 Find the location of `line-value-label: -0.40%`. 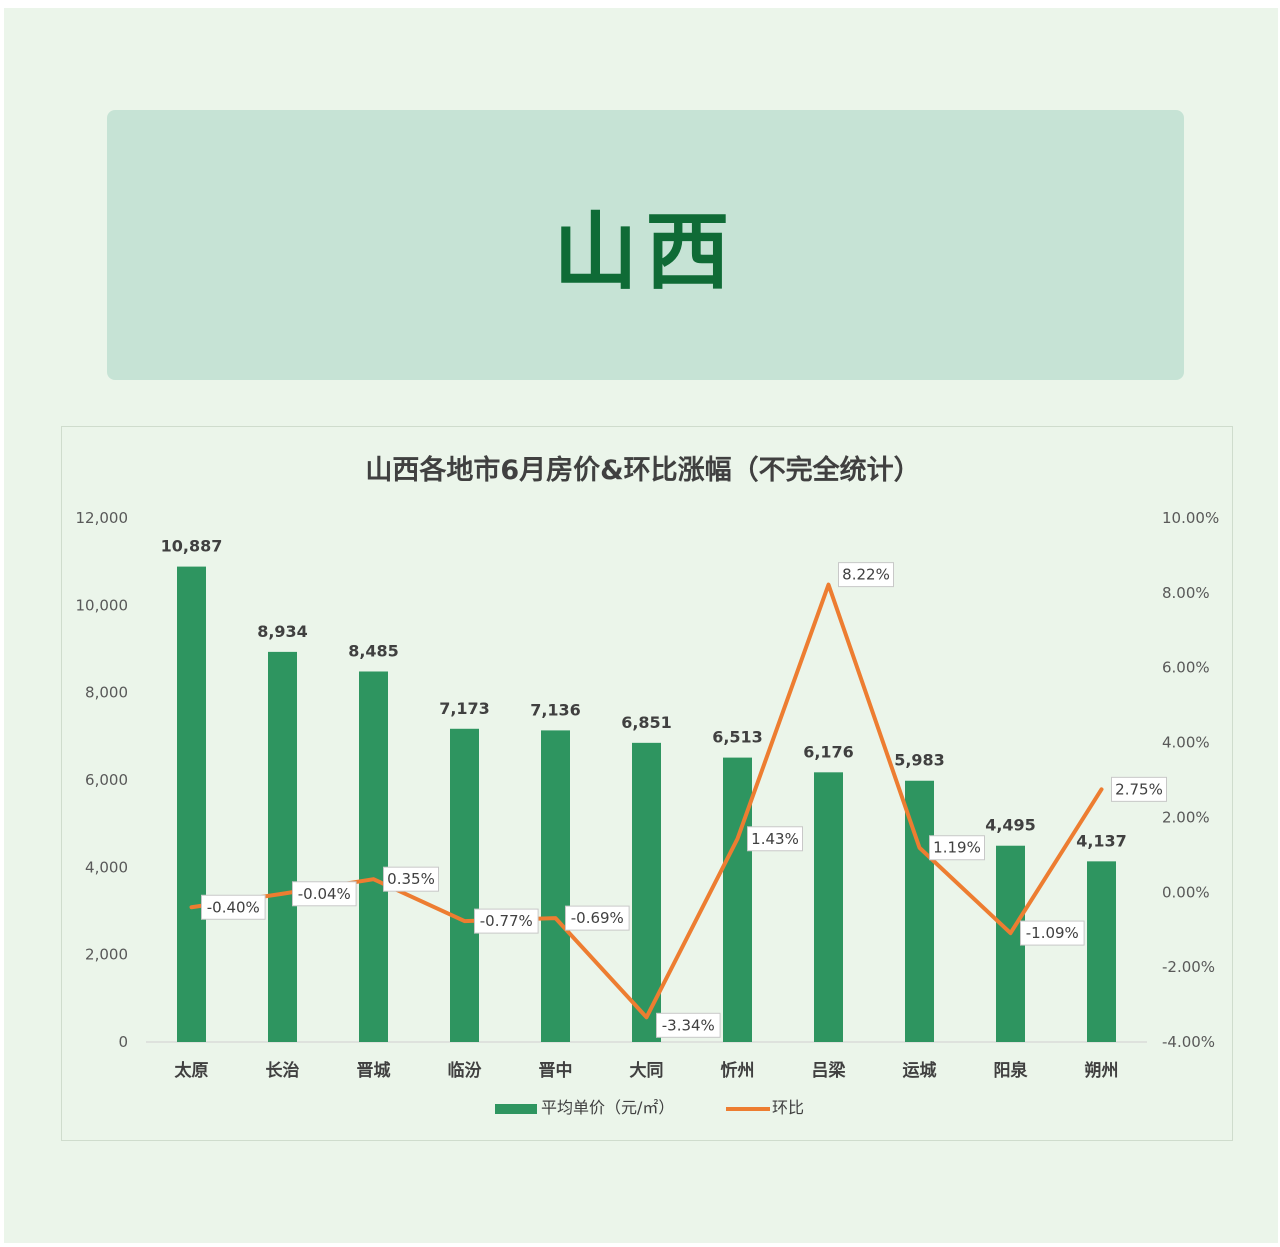

line-value-label: -0.40% is located at coordinates (233, 907).